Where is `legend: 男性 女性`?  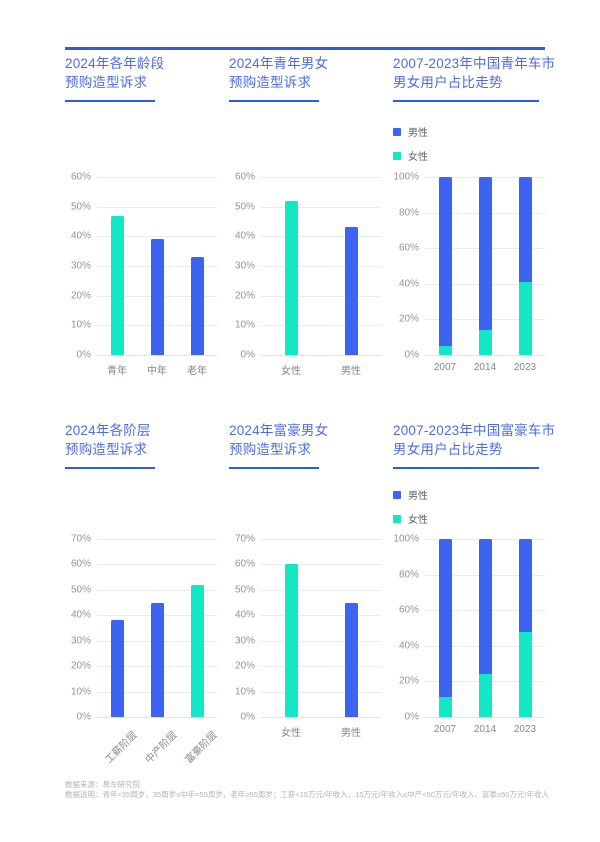
legend: 男性 女性 is located at coordinates (469, 504).